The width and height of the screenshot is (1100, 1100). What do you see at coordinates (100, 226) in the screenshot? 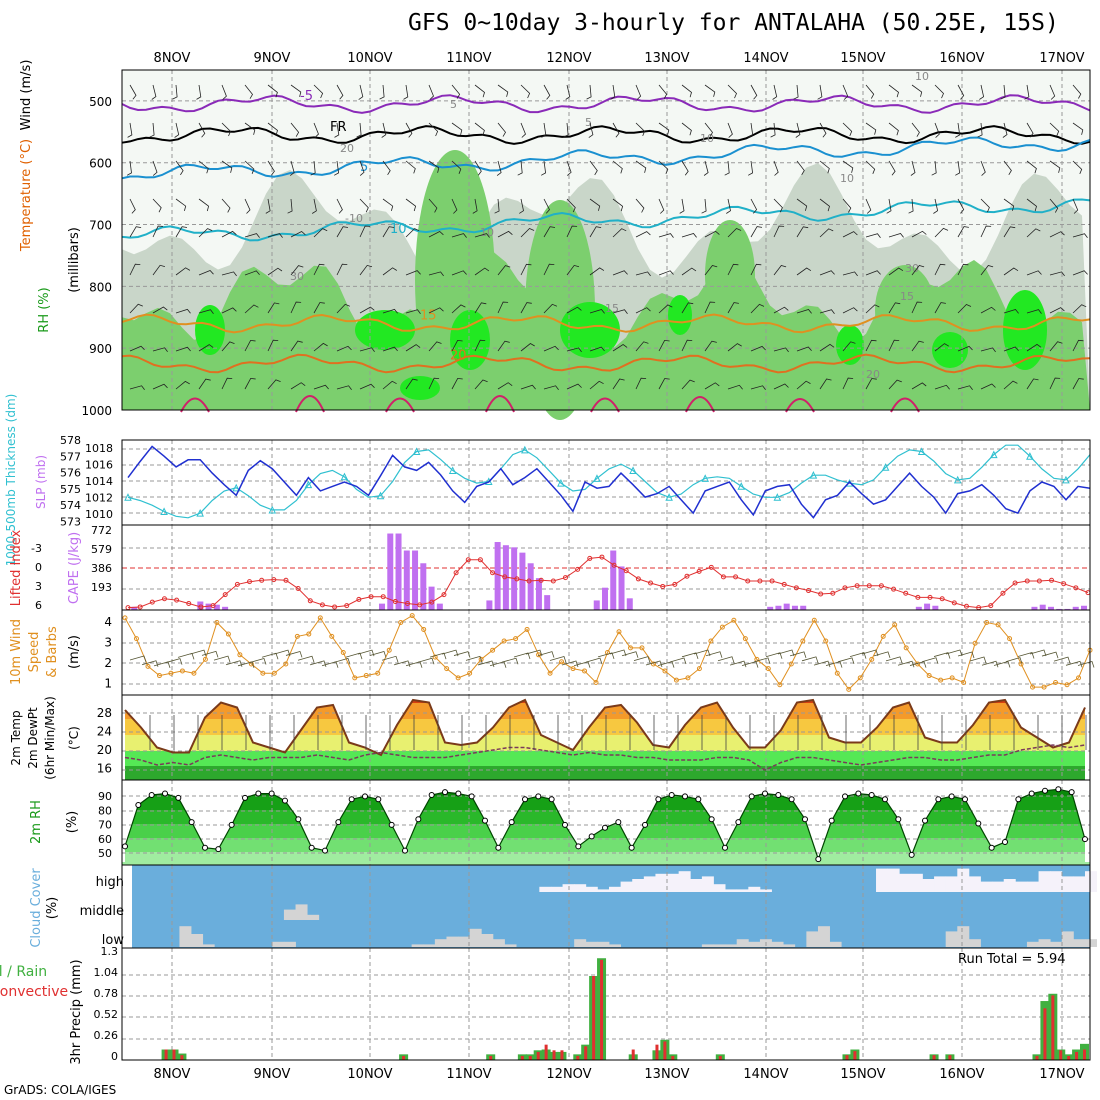
I see `y-tick-label: 700` at bounding box center [100, 226].